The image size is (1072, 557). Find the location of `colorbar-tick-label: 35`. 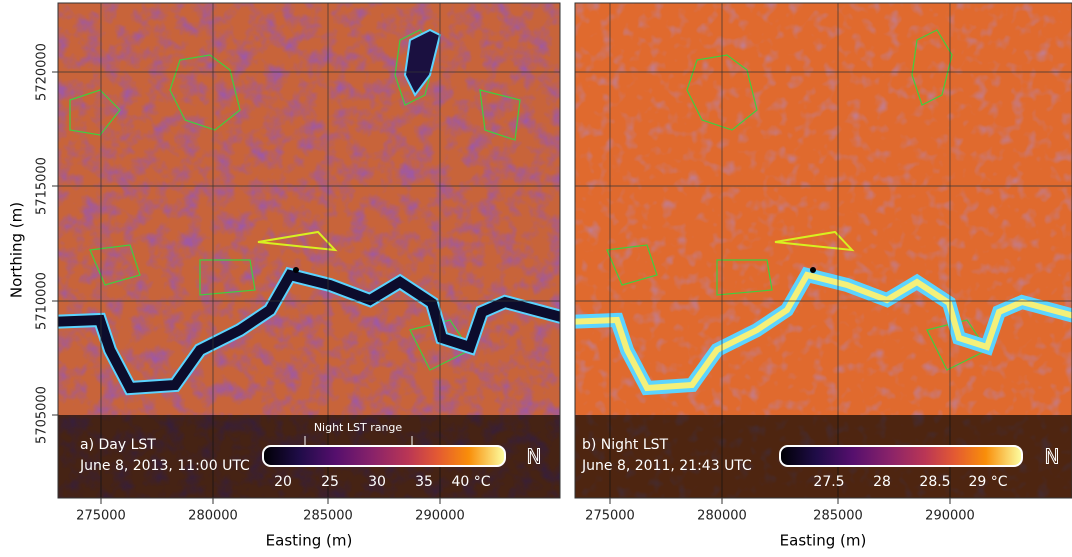

colorbar-tick-label: 35 is located at coordinates (424, 482).